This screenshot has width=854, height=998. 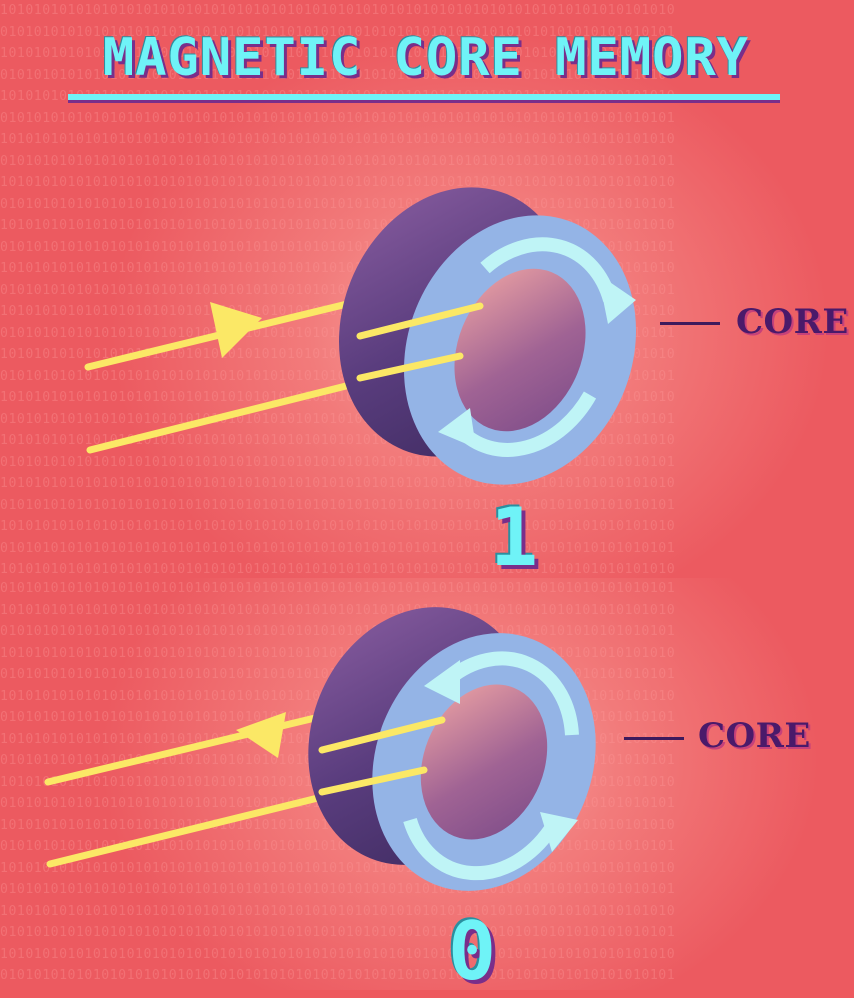 I want to click on core-label-state-one: CORE, so click(x=792, y=322).